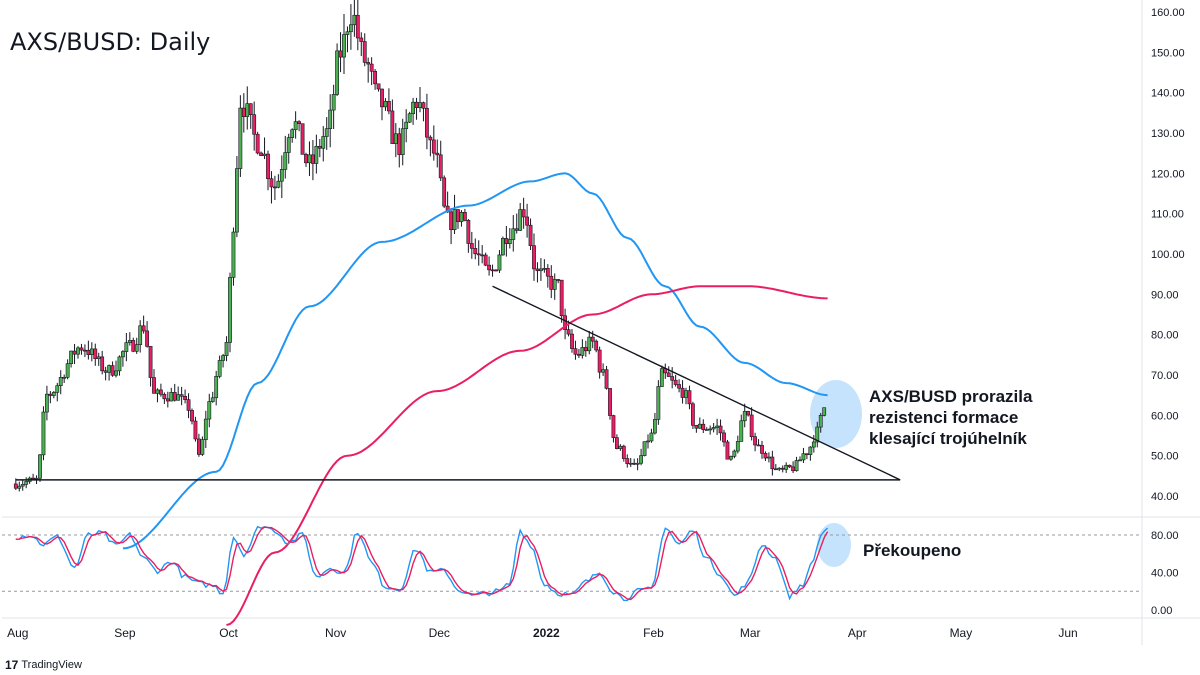 The width and height of the screenshot is (1200, 675). Describe the element at coordinates (1165, 497) in the screenshot. I see `price-tick-label: 40.00` at that location.